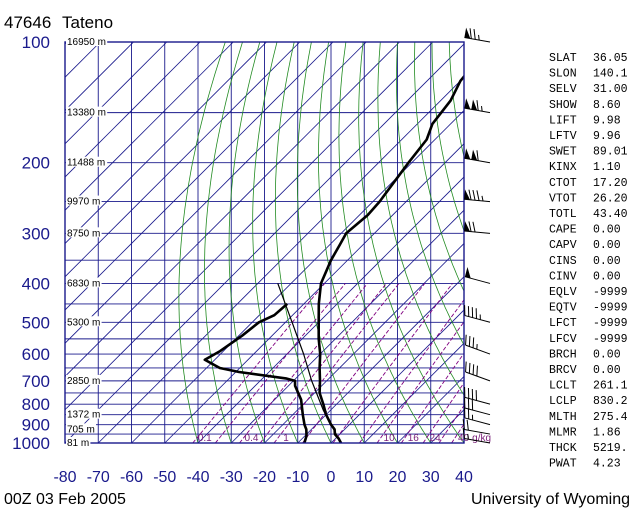  What do you see at coordinates (331, 477) in the screenshot?
I see `temperature-tick-label: 0` at bounding box center [331, 477].